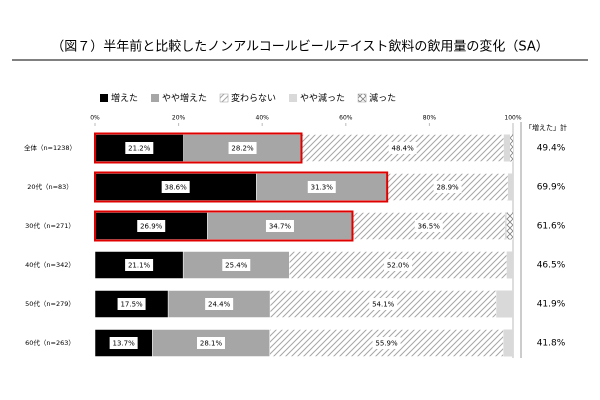  Describe the element at coordinates (50, 342) in the screenshot. I see `y-tick-label: 60代（n=263）` at that location.